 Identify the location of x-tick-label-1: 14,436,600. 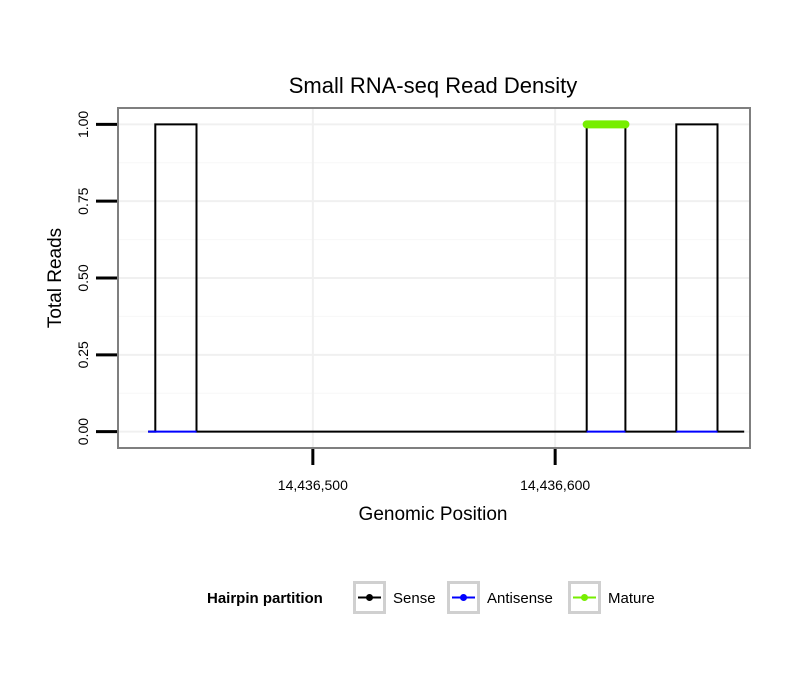
(555, 485).